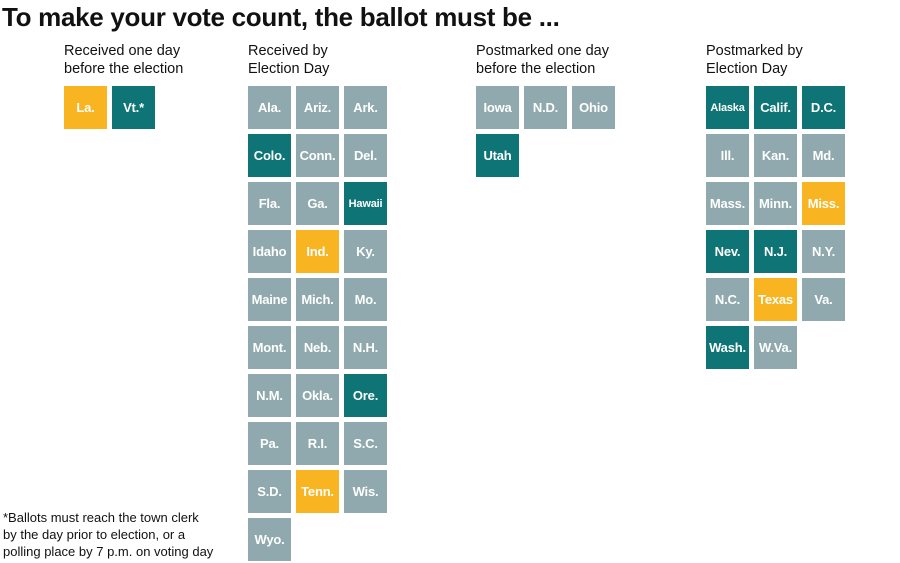  Describe the element at coordinates (108, 551) in the screenshot. I see `footnote-line: polling place by 7 p.m. on voting day` at that location.